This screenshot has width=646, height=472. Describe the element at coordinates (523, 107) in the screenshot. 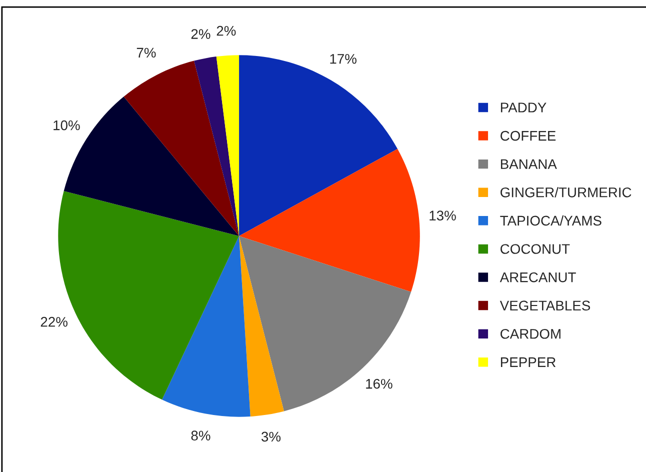

I see `legend-label: PADDY` at that location.